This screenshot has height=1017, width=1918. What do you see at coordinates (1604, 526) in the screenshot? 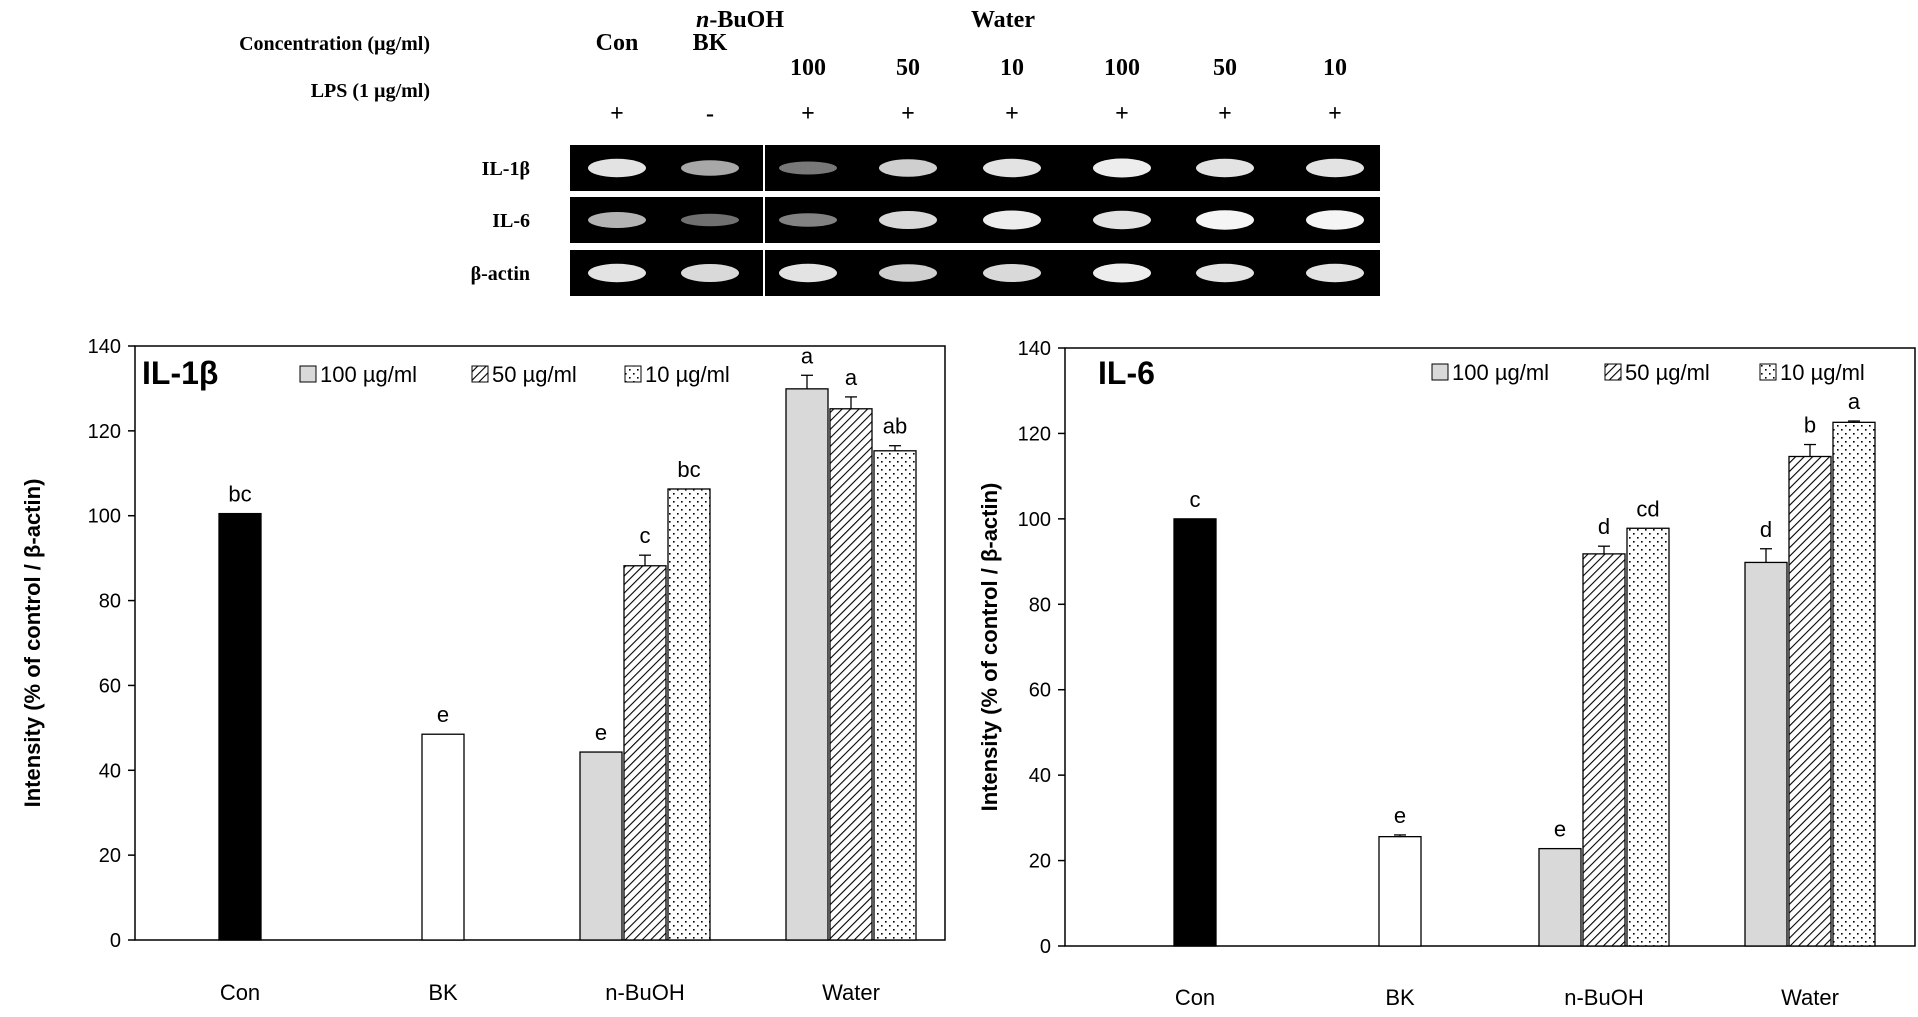
I see `significance-label: d` at bounding box center [1604, 526].